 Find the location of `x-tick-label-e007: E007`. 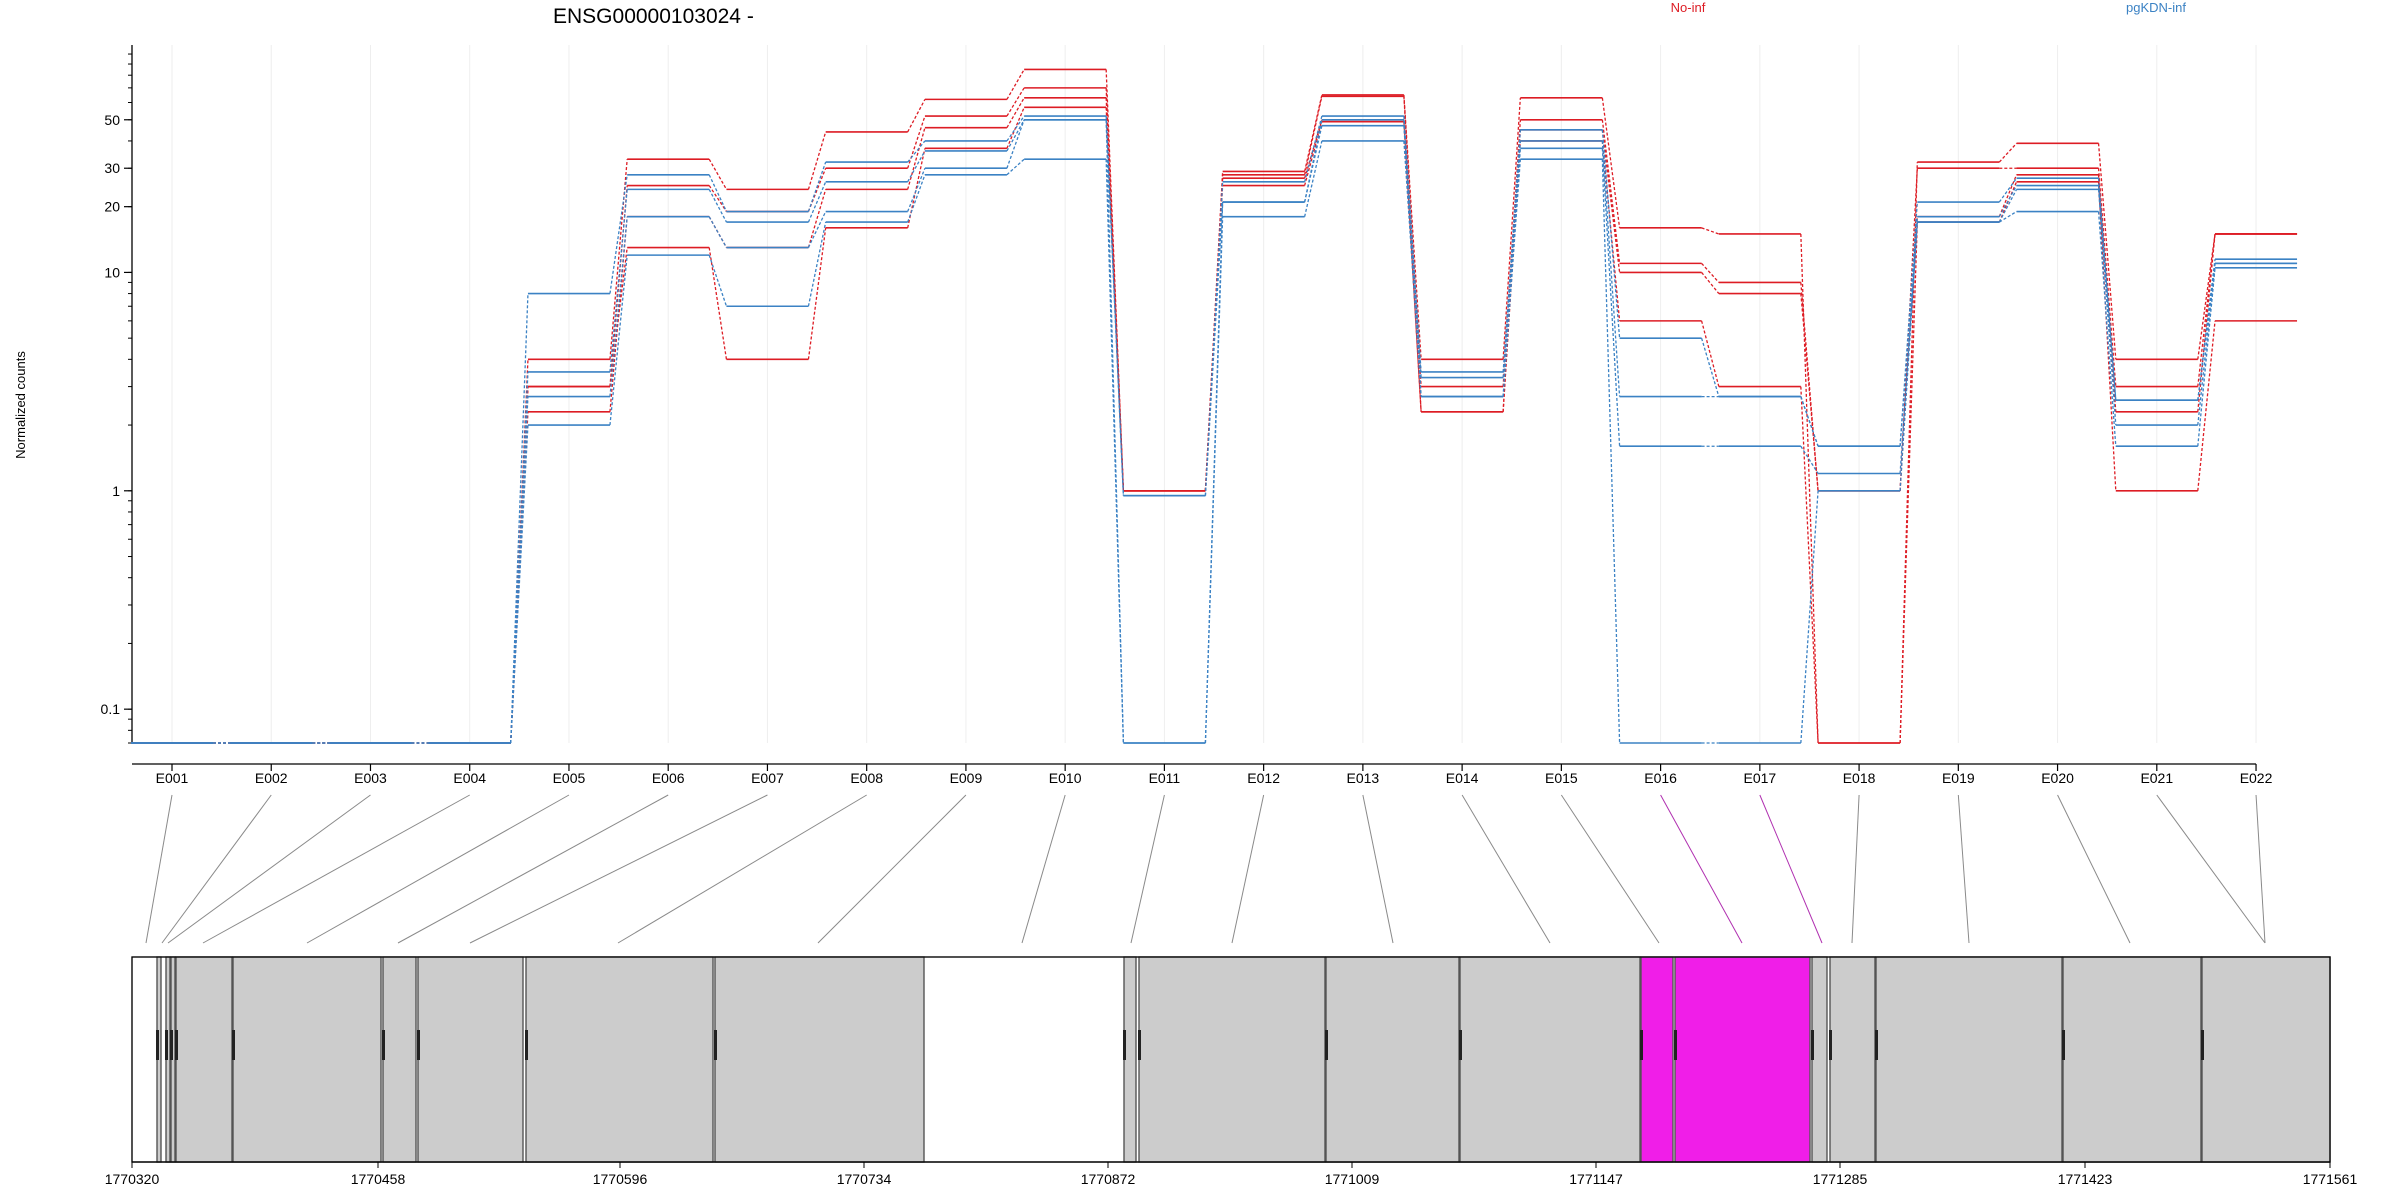

x-tick-label-e007: E007 is located at coordinates (767, 778).